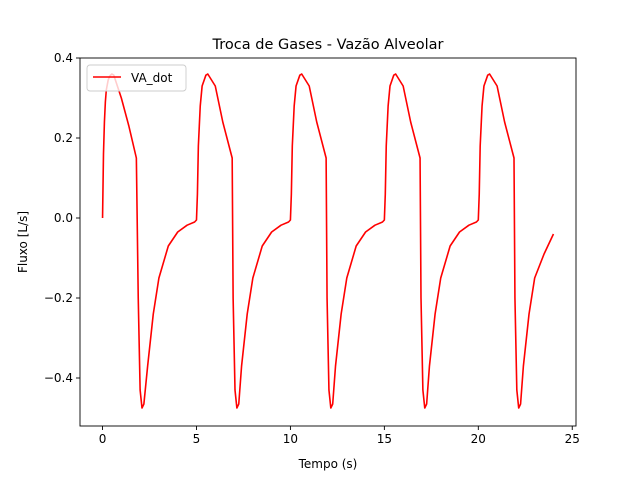 This screenshot has height=480, width=640. Describe the element at coordinates (339, 436) in the screenshot. I see `x-axis-ticks: 0 5 10 15 20 25` at that location.